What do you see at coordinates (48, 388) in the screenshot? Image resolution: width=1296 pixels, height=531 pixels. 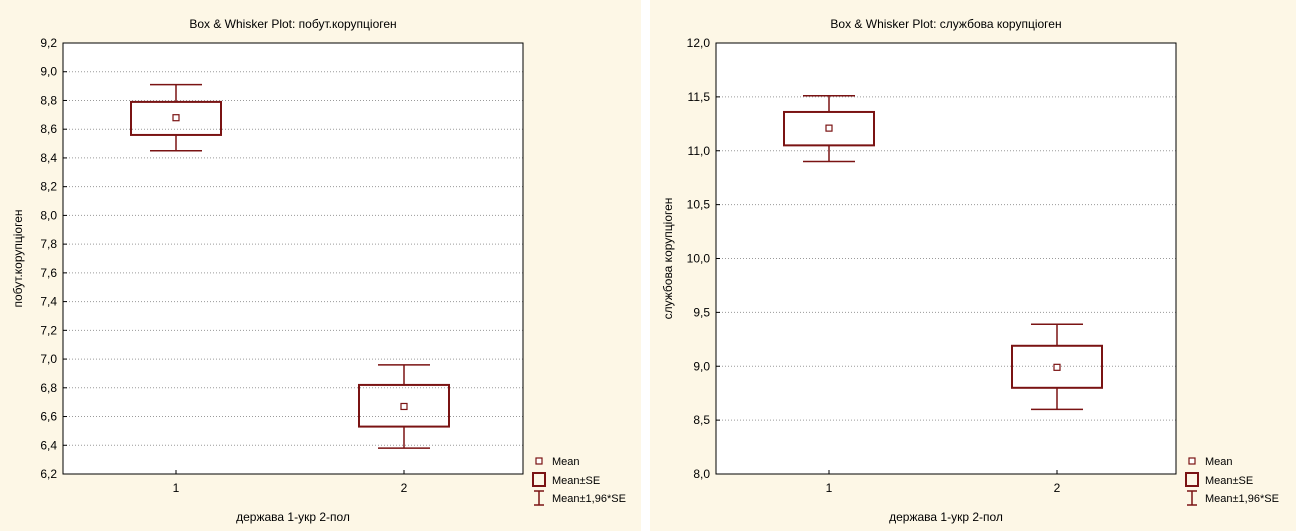 I see `y-tick-label: 6,8` at bounding box center [48, 388].